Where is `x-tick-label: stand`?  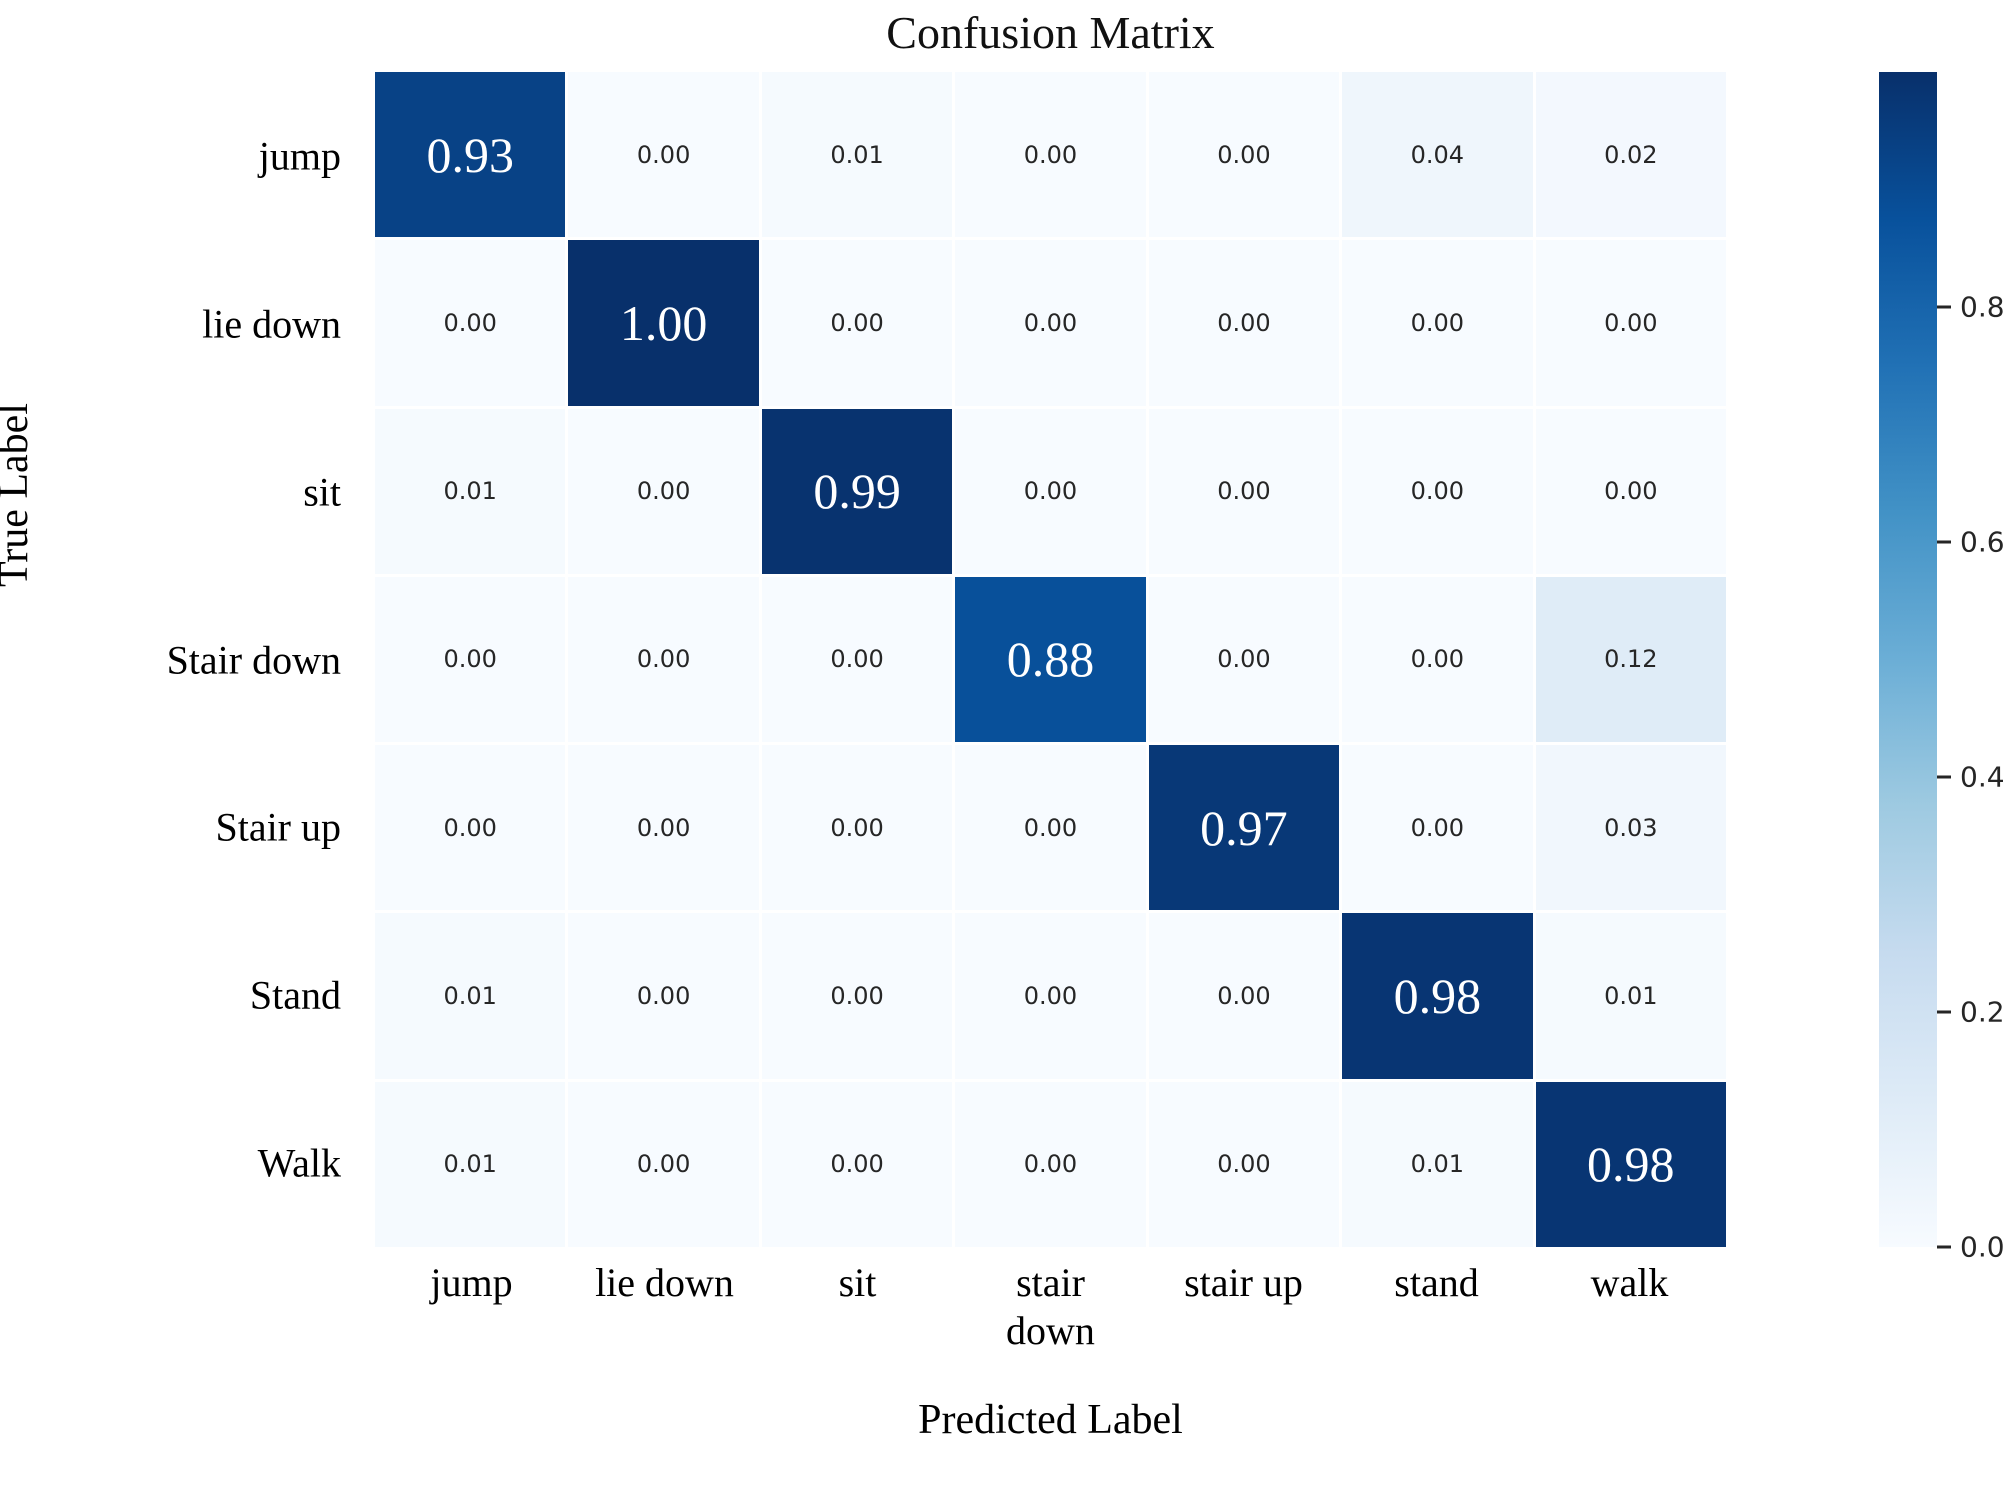
x-tick-label: stand is located at coordinates (1436, 1282).